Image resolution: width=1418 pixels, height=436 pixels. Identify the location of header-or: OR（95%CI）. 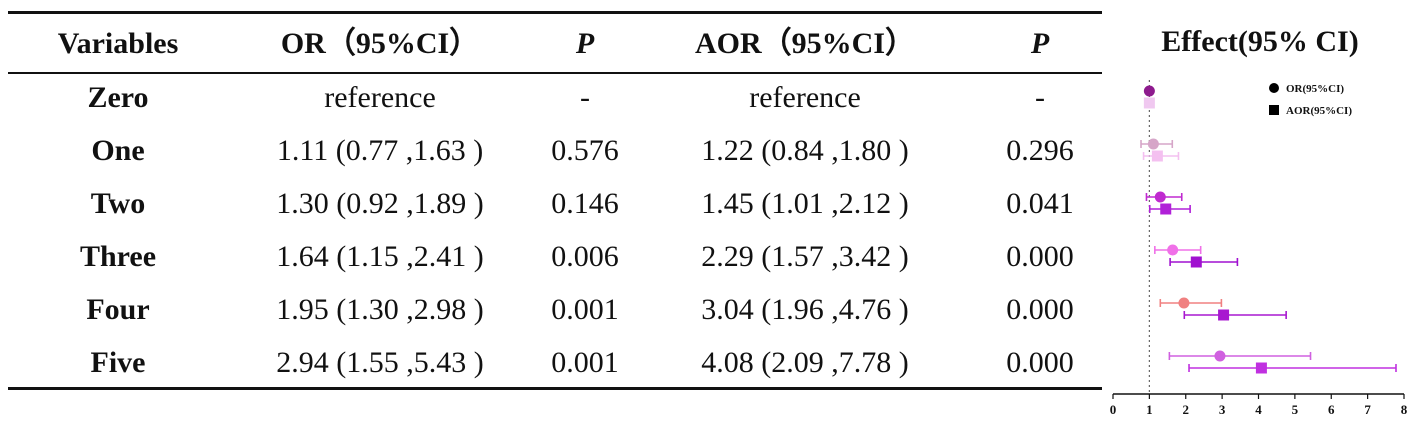
(380, 43).